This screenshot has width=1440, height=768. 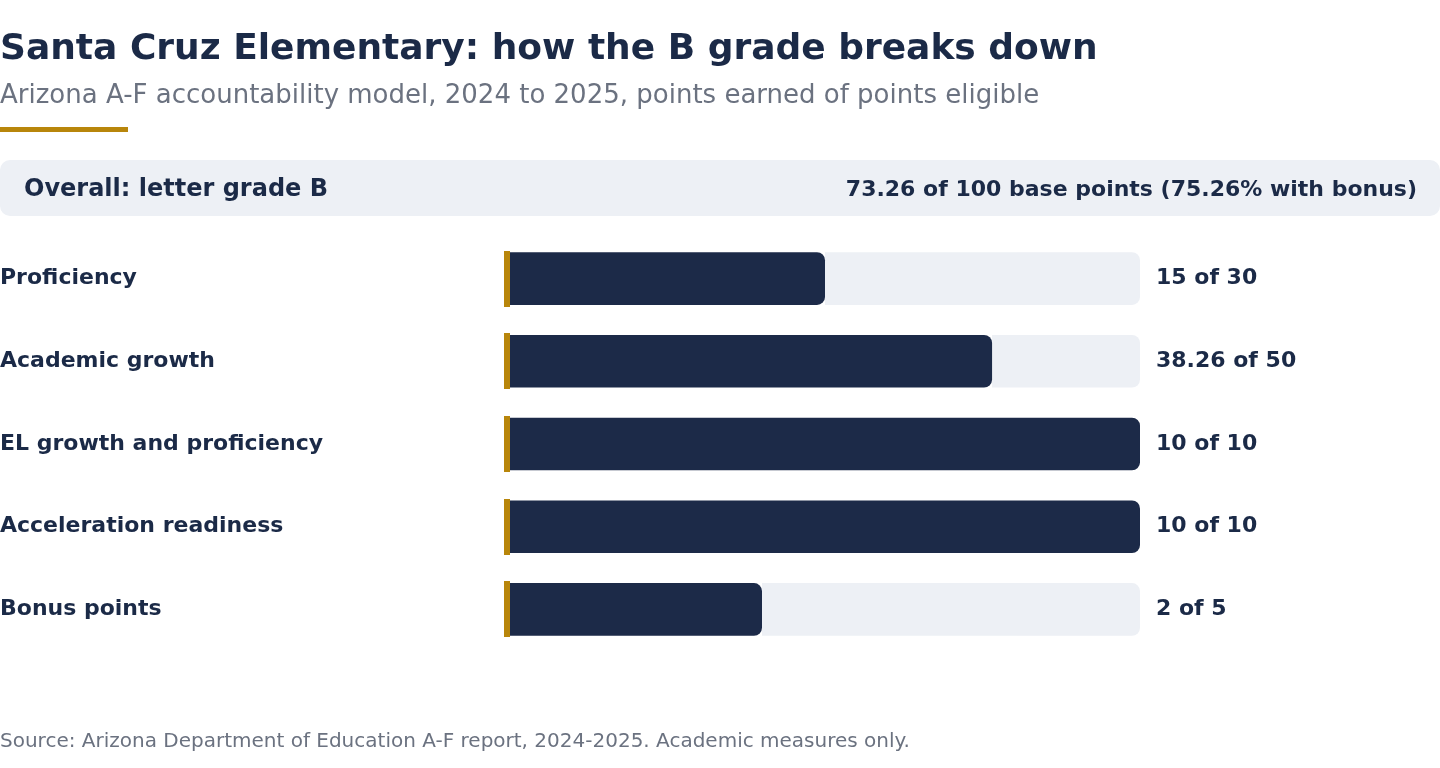 I want to click on chart-title: Santa Cruz Elementary: how the B grade breaks down, so click(x=549, y=46).